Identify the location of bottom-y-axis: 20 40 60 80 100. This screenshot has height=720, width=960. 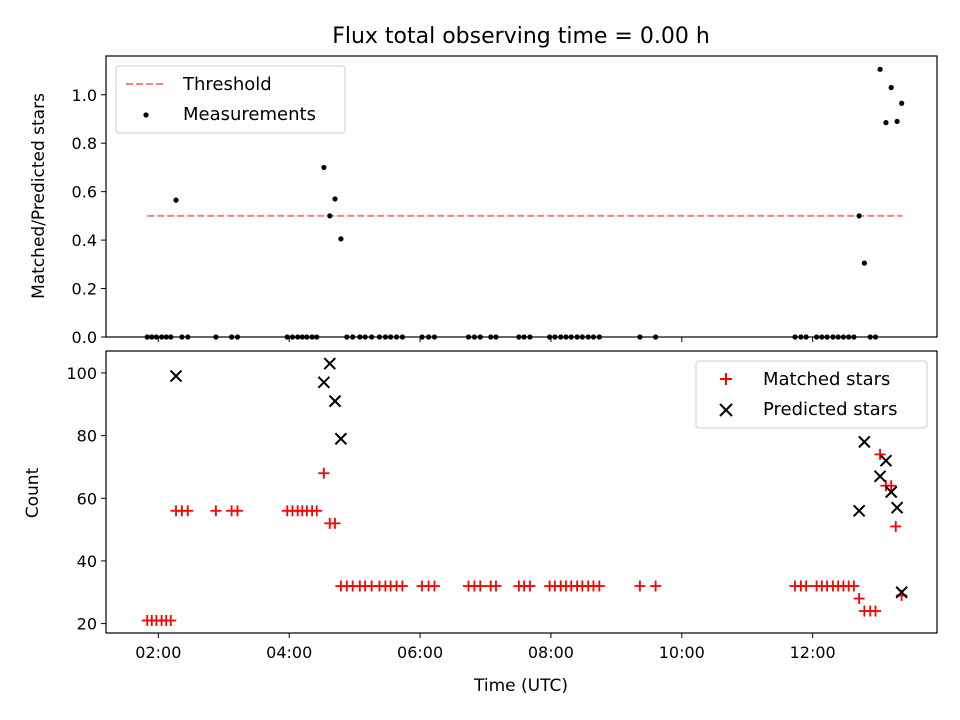
(86, 499).